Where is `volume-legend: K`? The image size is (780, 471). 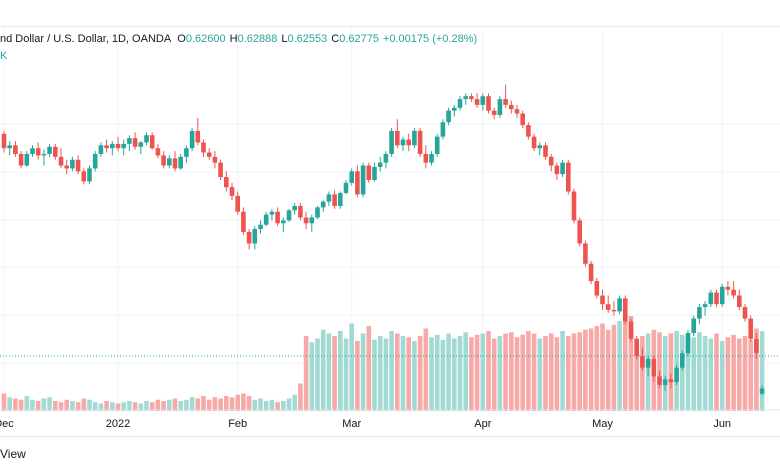
volume-legend: K is located at coordinates (4, 56).